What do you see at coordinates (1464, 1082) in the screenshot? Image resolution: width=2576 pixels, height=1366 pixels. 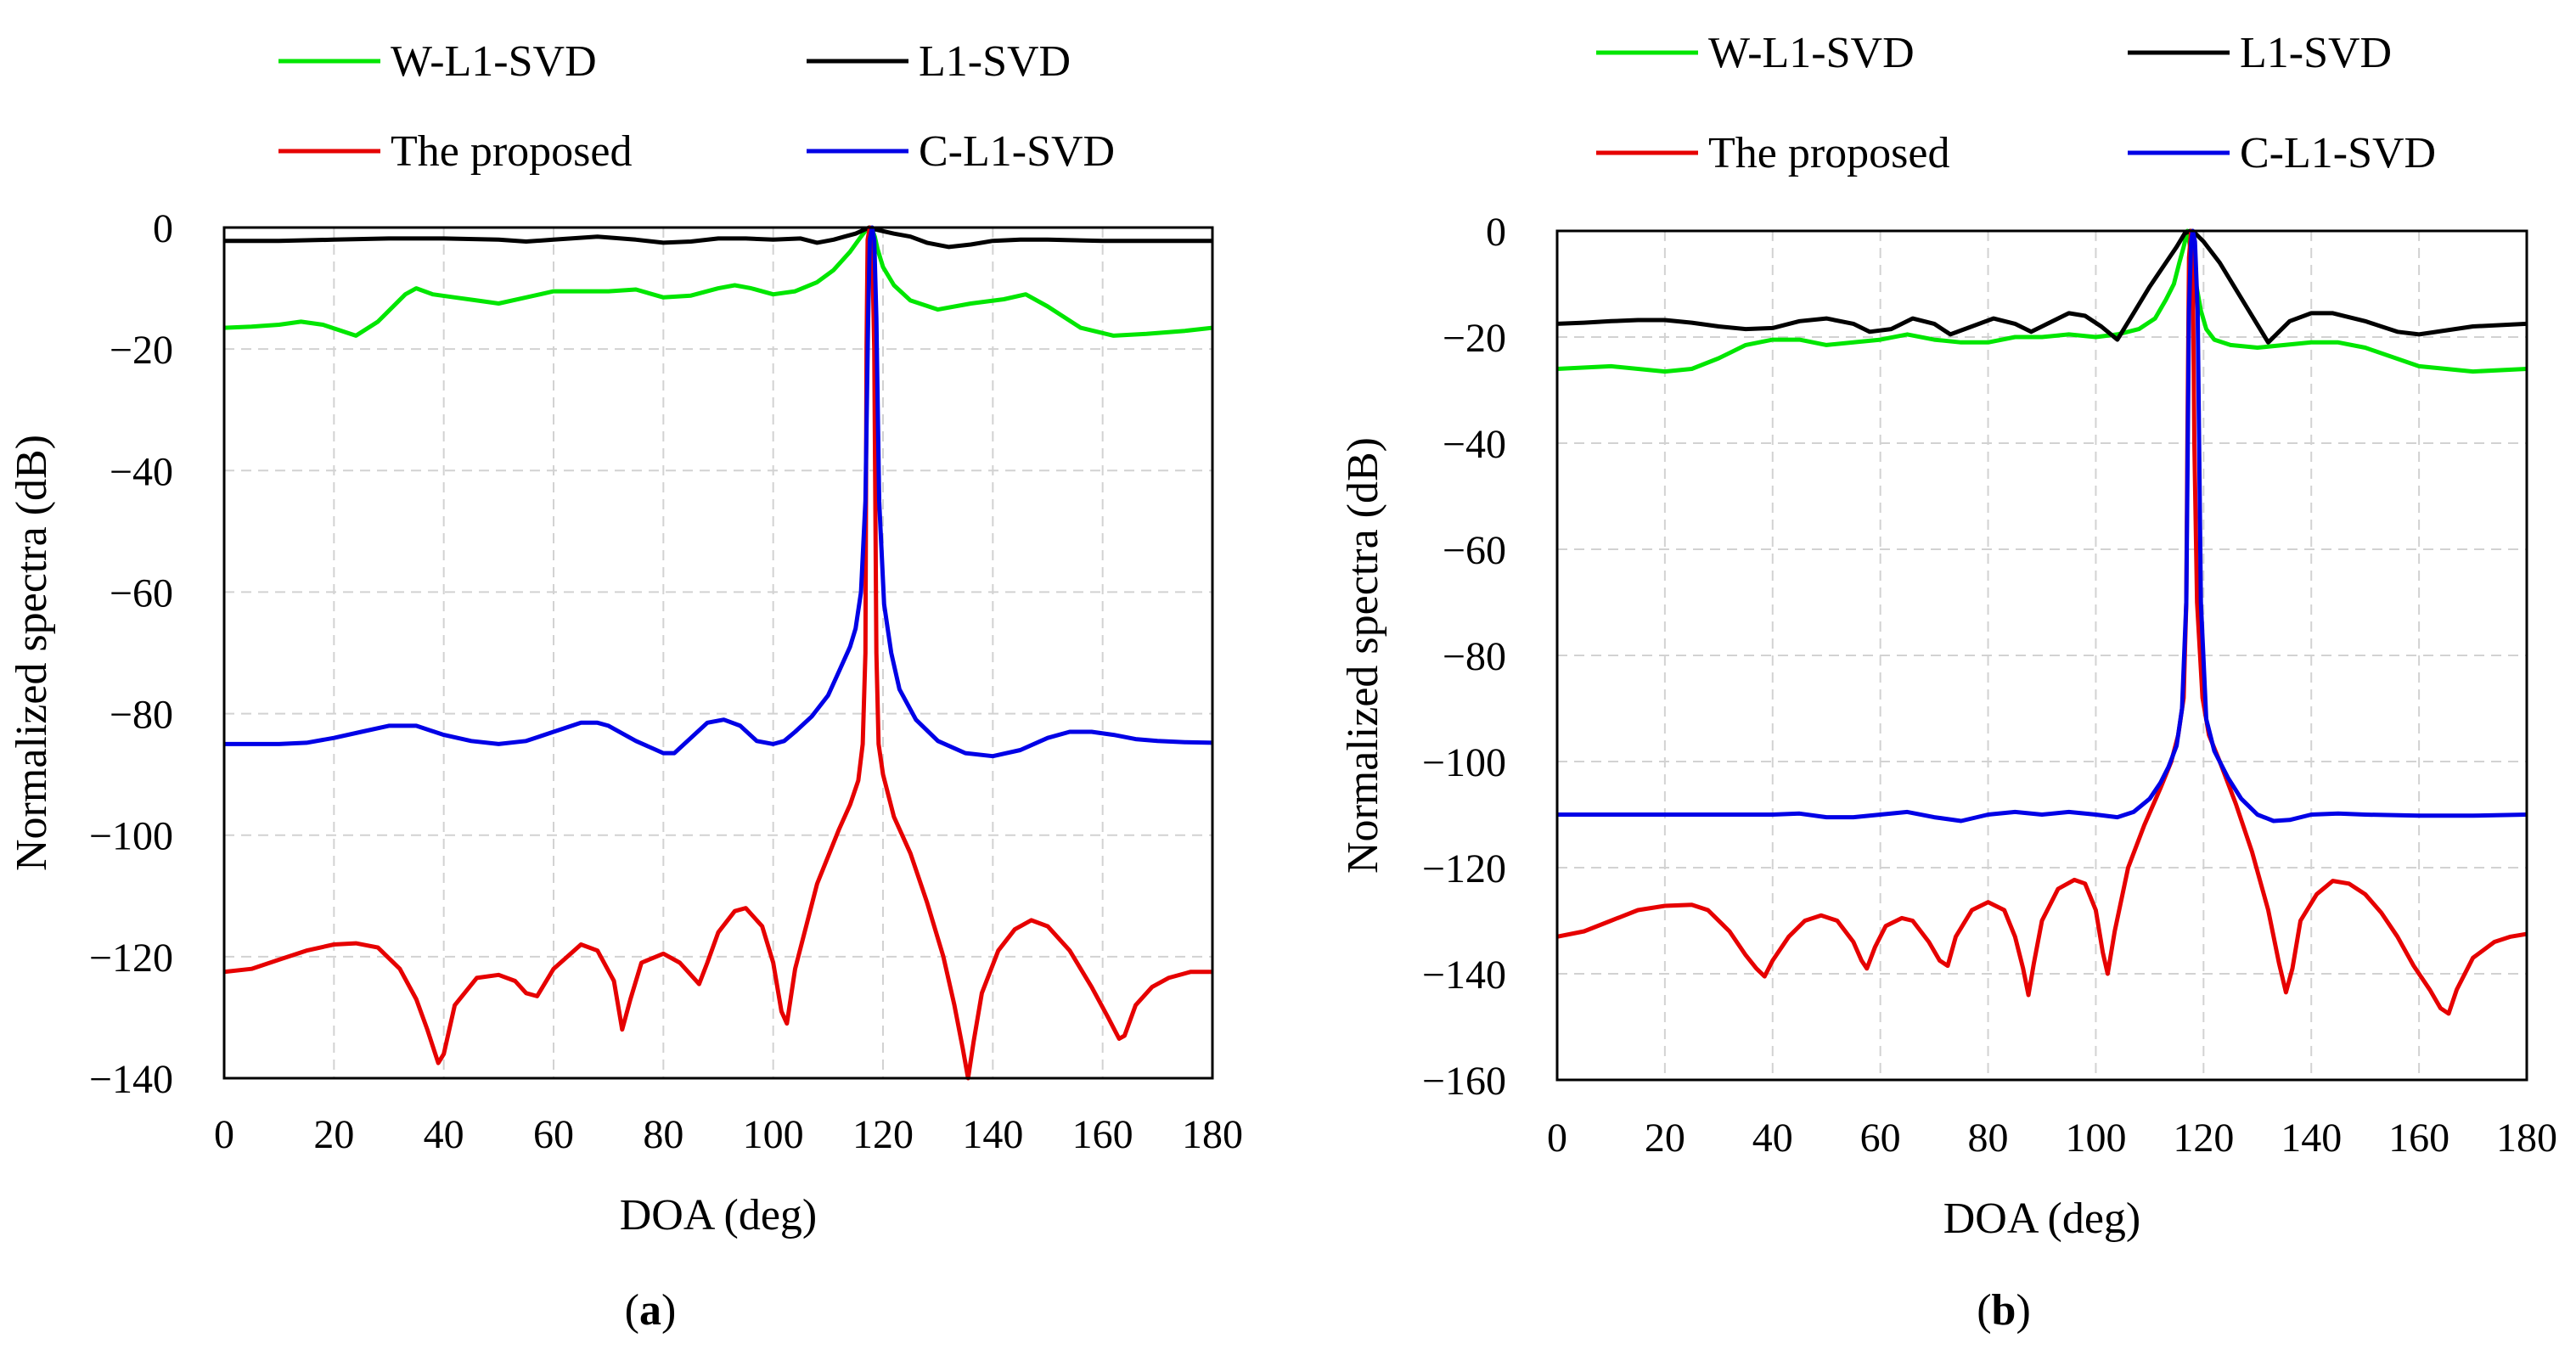 I see `y-tick-label: −160` at bounding box center [1464, 1082].